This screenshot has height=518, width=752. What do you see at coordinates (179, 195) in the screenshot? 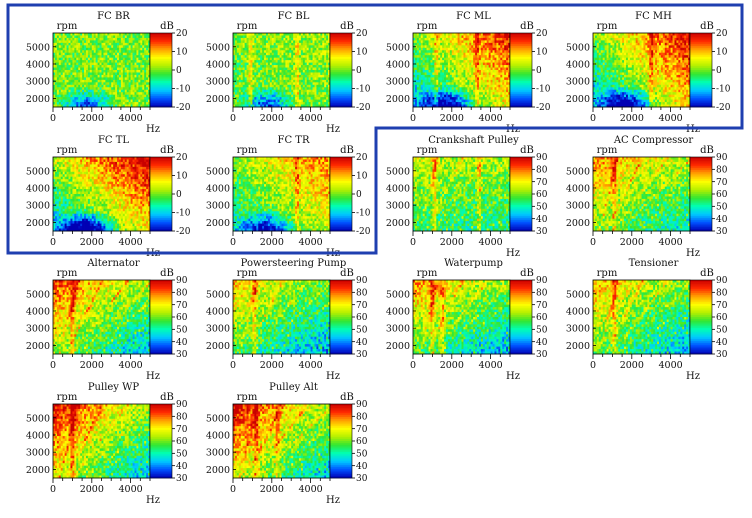
I see `colorbar-tick-label: 0` at bounding box center [179, 195].